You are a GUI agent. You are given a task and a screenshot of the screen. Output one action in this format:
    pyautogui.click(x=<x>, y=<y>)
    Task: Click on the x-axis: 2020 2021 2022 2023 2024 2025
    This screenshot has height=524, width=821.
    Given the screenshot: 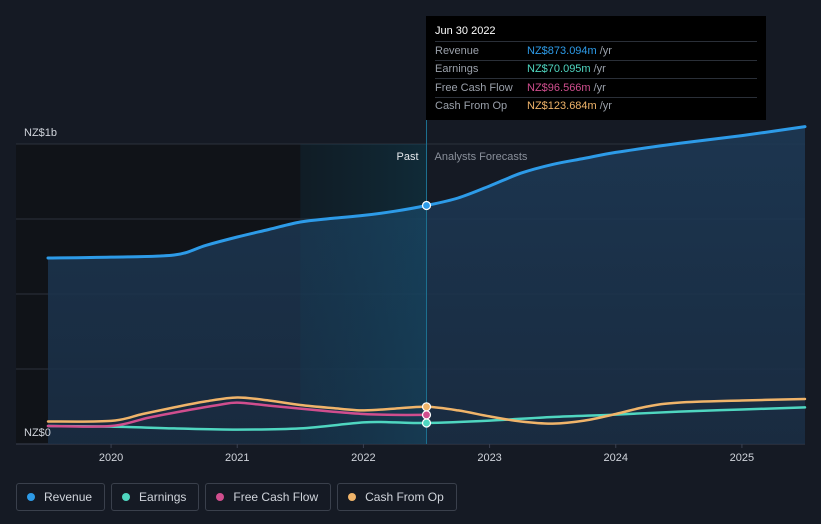 What is the action you would take?
    pyautogui.click(x=426, y=454)
    